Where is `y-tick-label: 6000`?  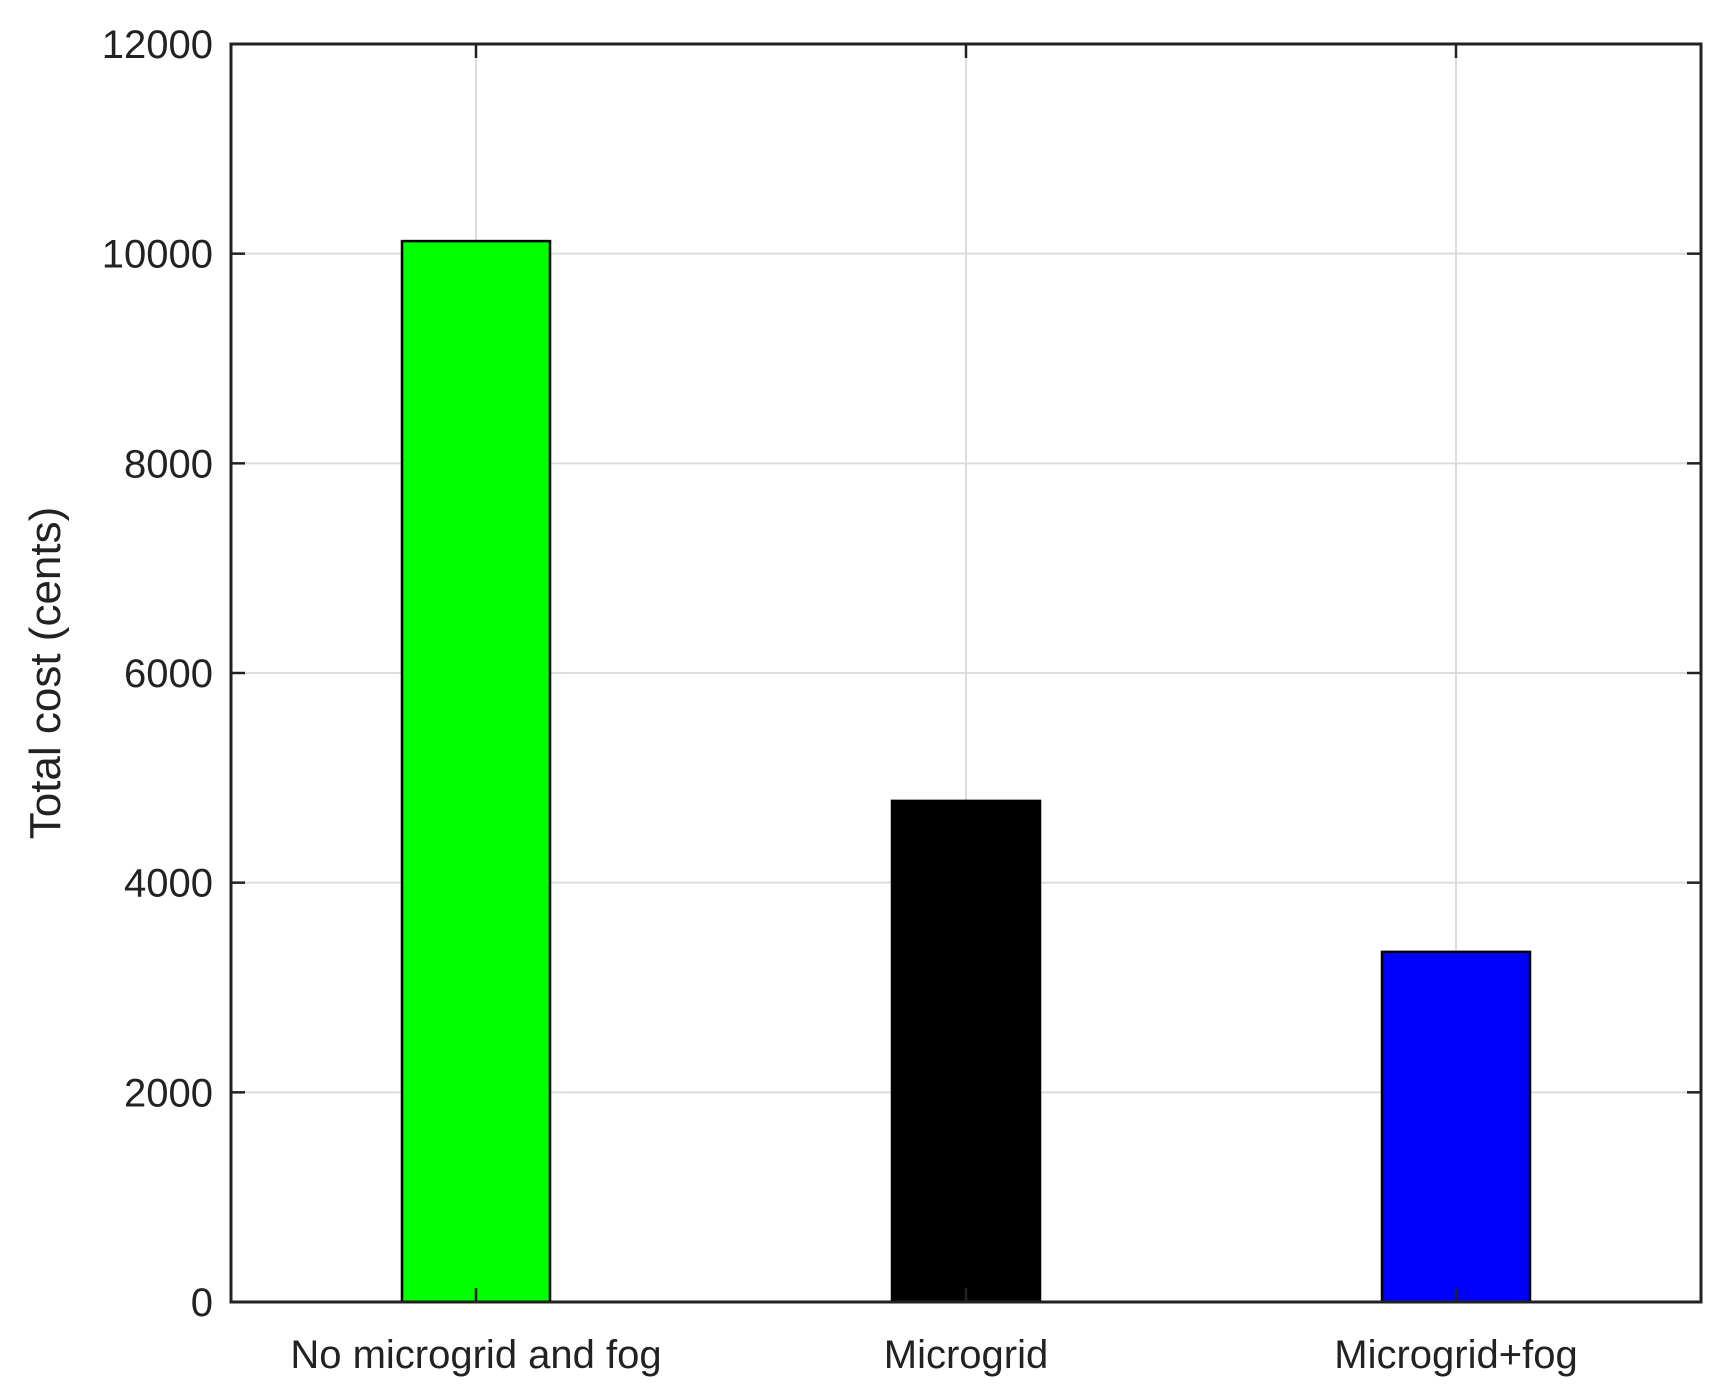
y-tick-label: 6000 is located at coordinates (168, 674).